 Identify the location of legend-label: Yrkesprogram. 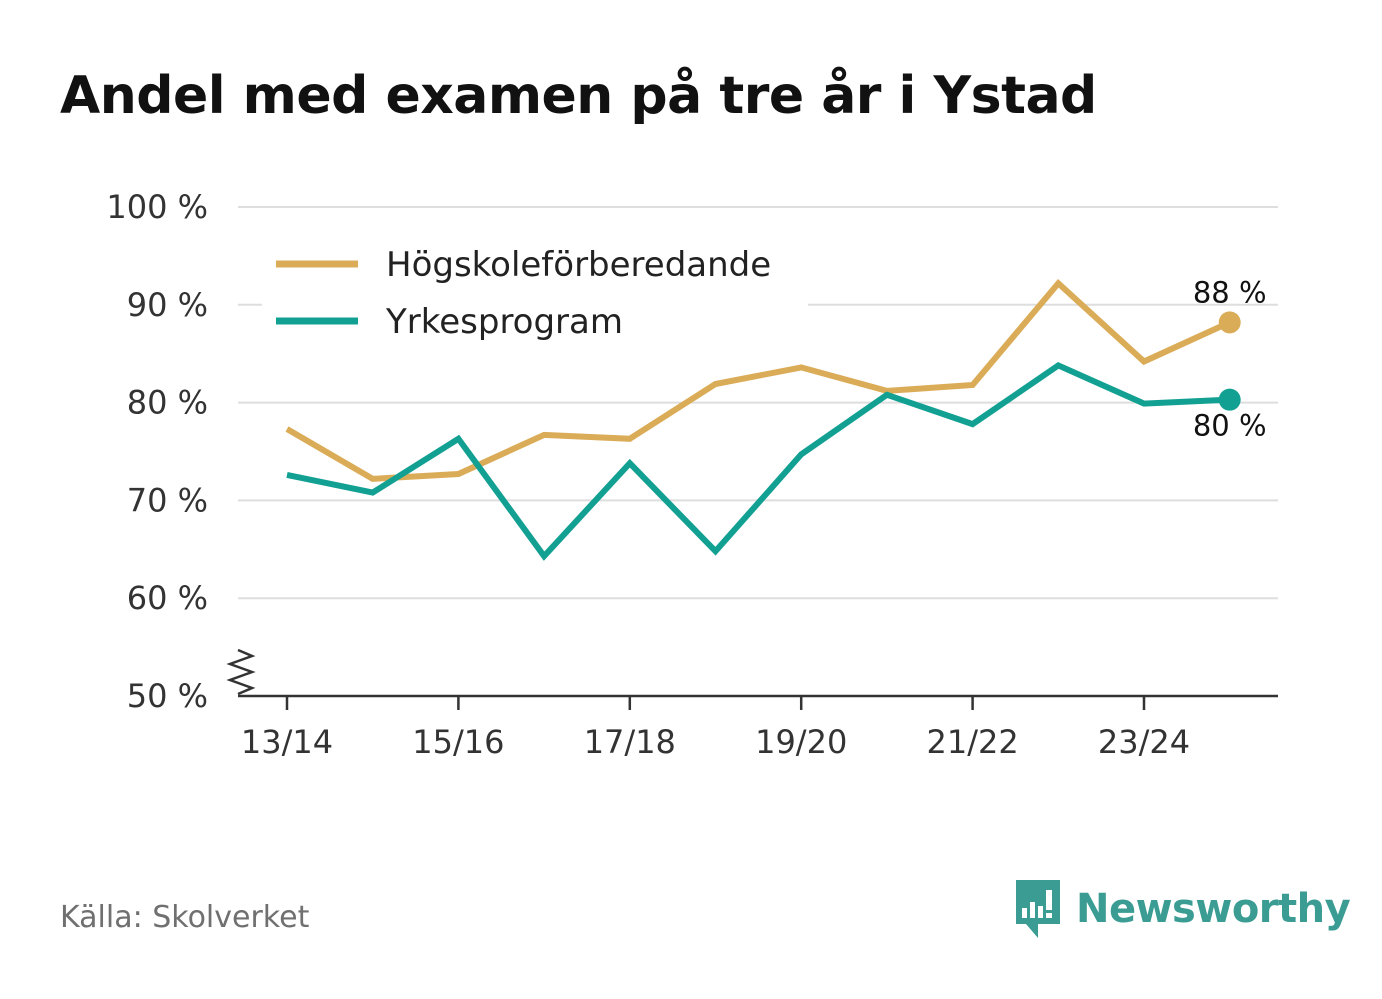
(504, 322).